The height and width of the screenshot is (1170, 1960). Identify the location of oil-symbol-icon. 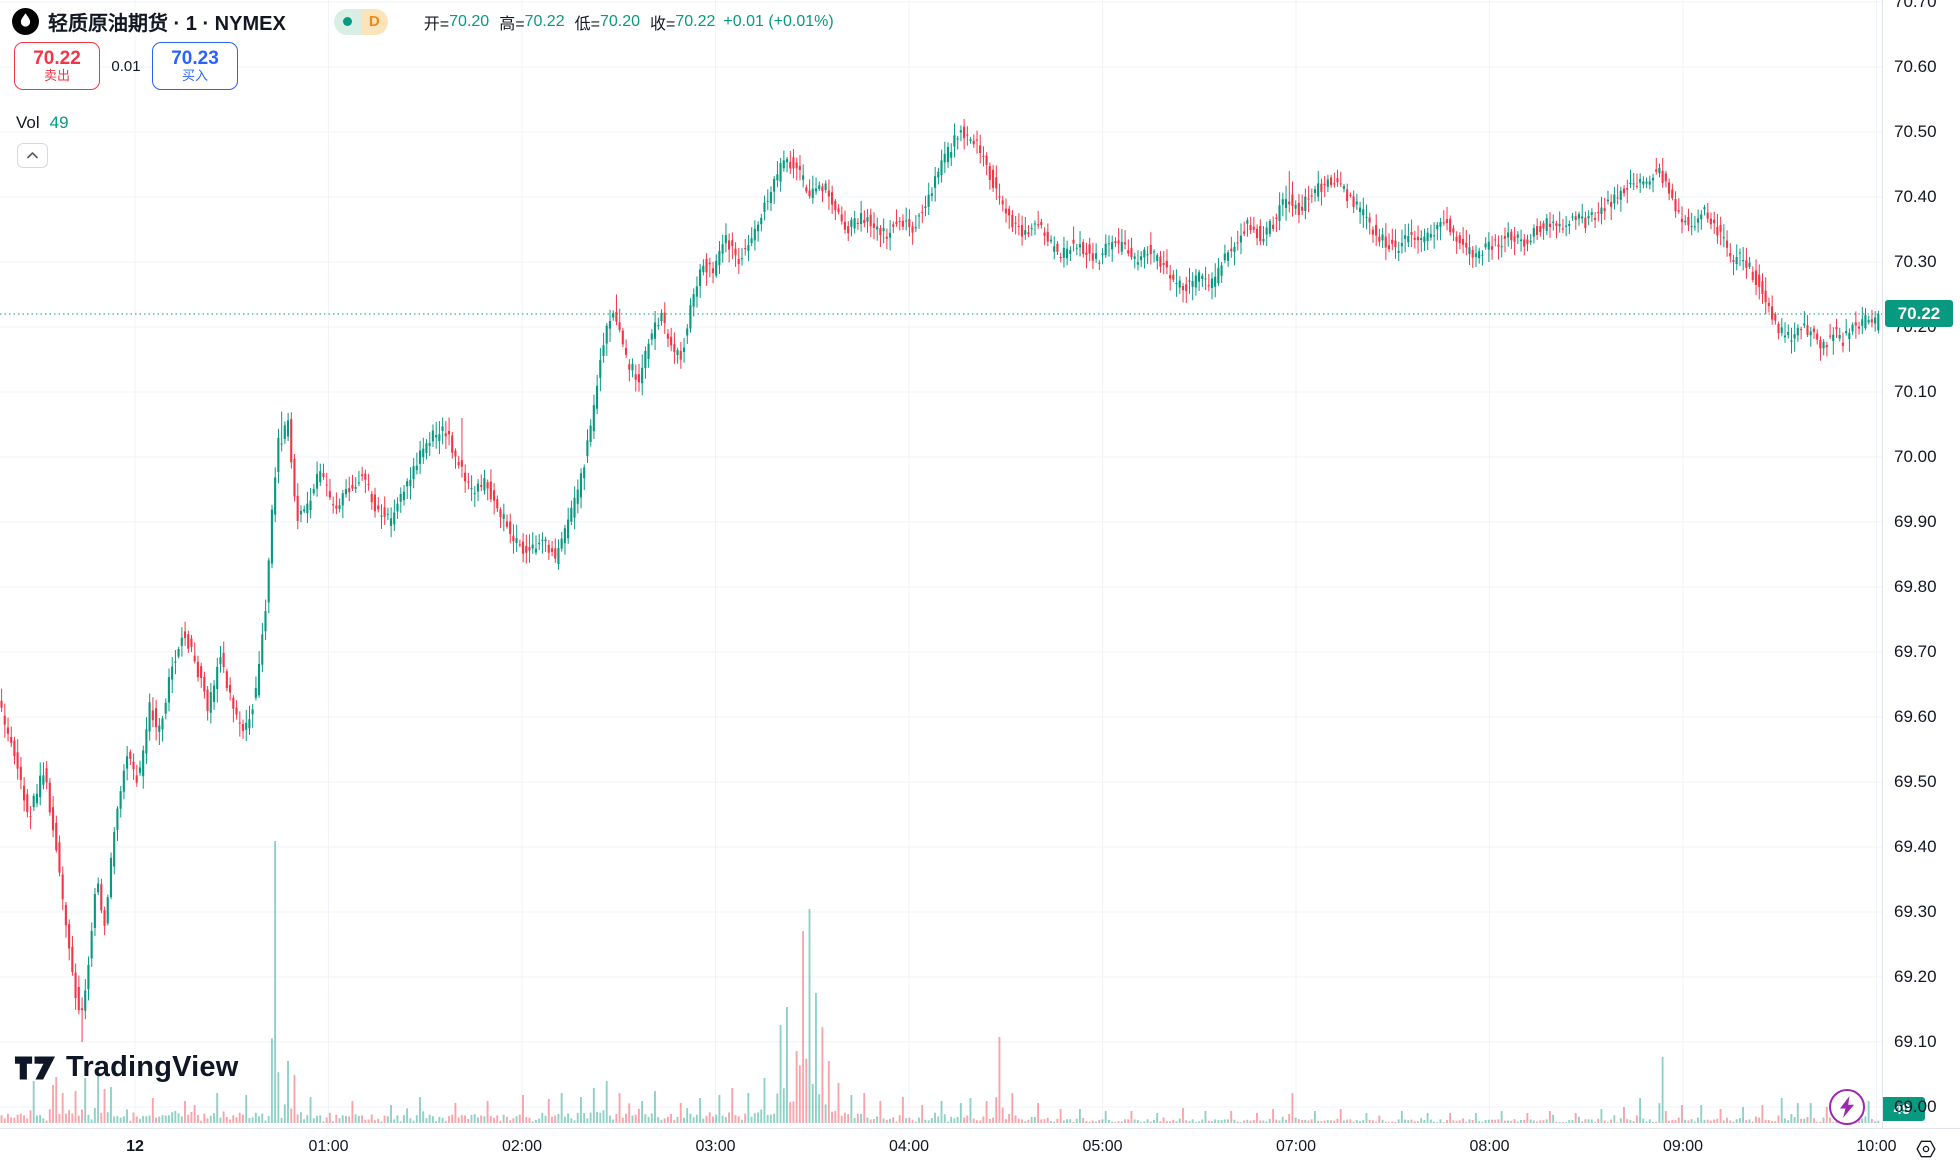
(25, 21).